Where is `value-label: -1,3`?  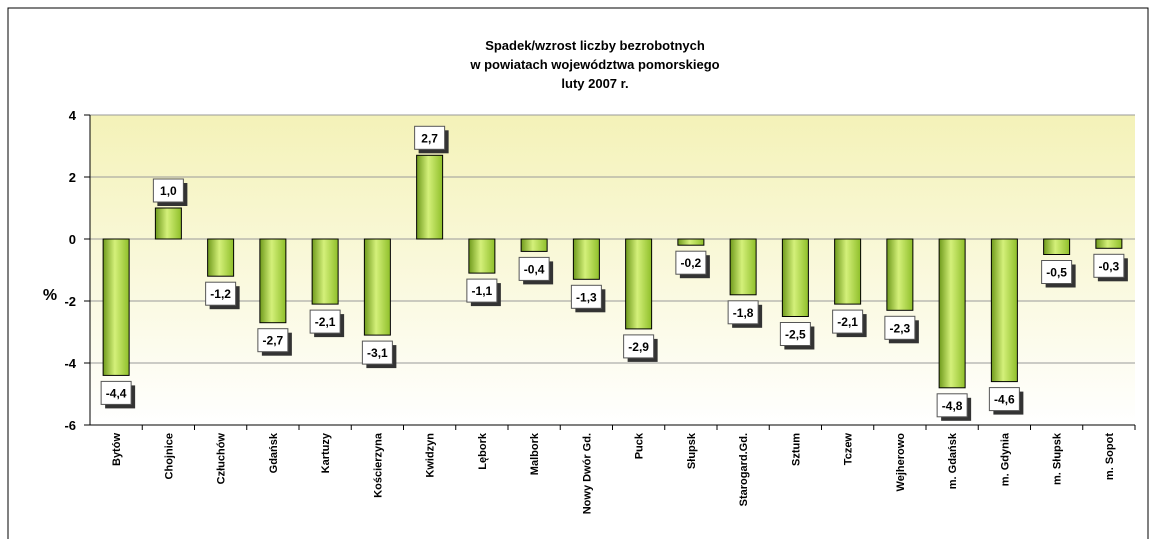
value-label: -1,3 is located at coordinates (586, 297).